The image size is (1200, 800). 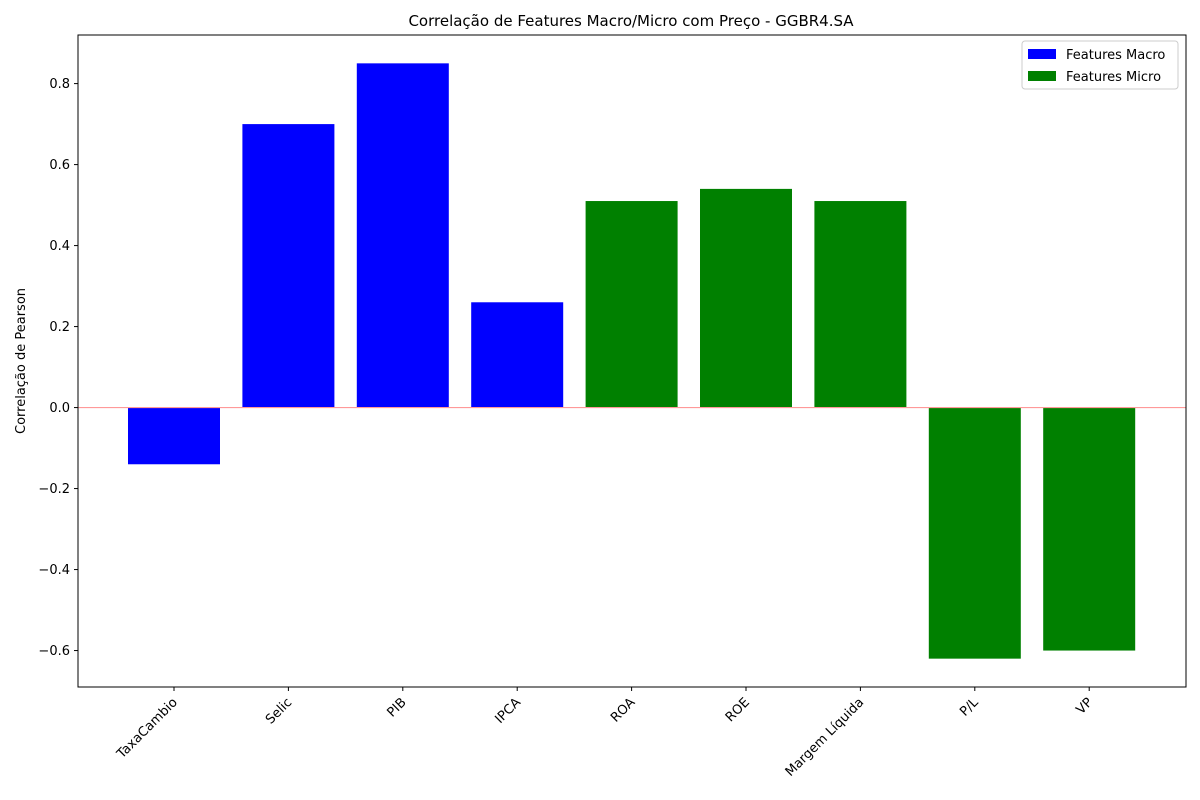 What do you see at coordinates (508, 711) in the screenshot?
I see `x-tick-label: IPCA` at bounding box center [508, 711].